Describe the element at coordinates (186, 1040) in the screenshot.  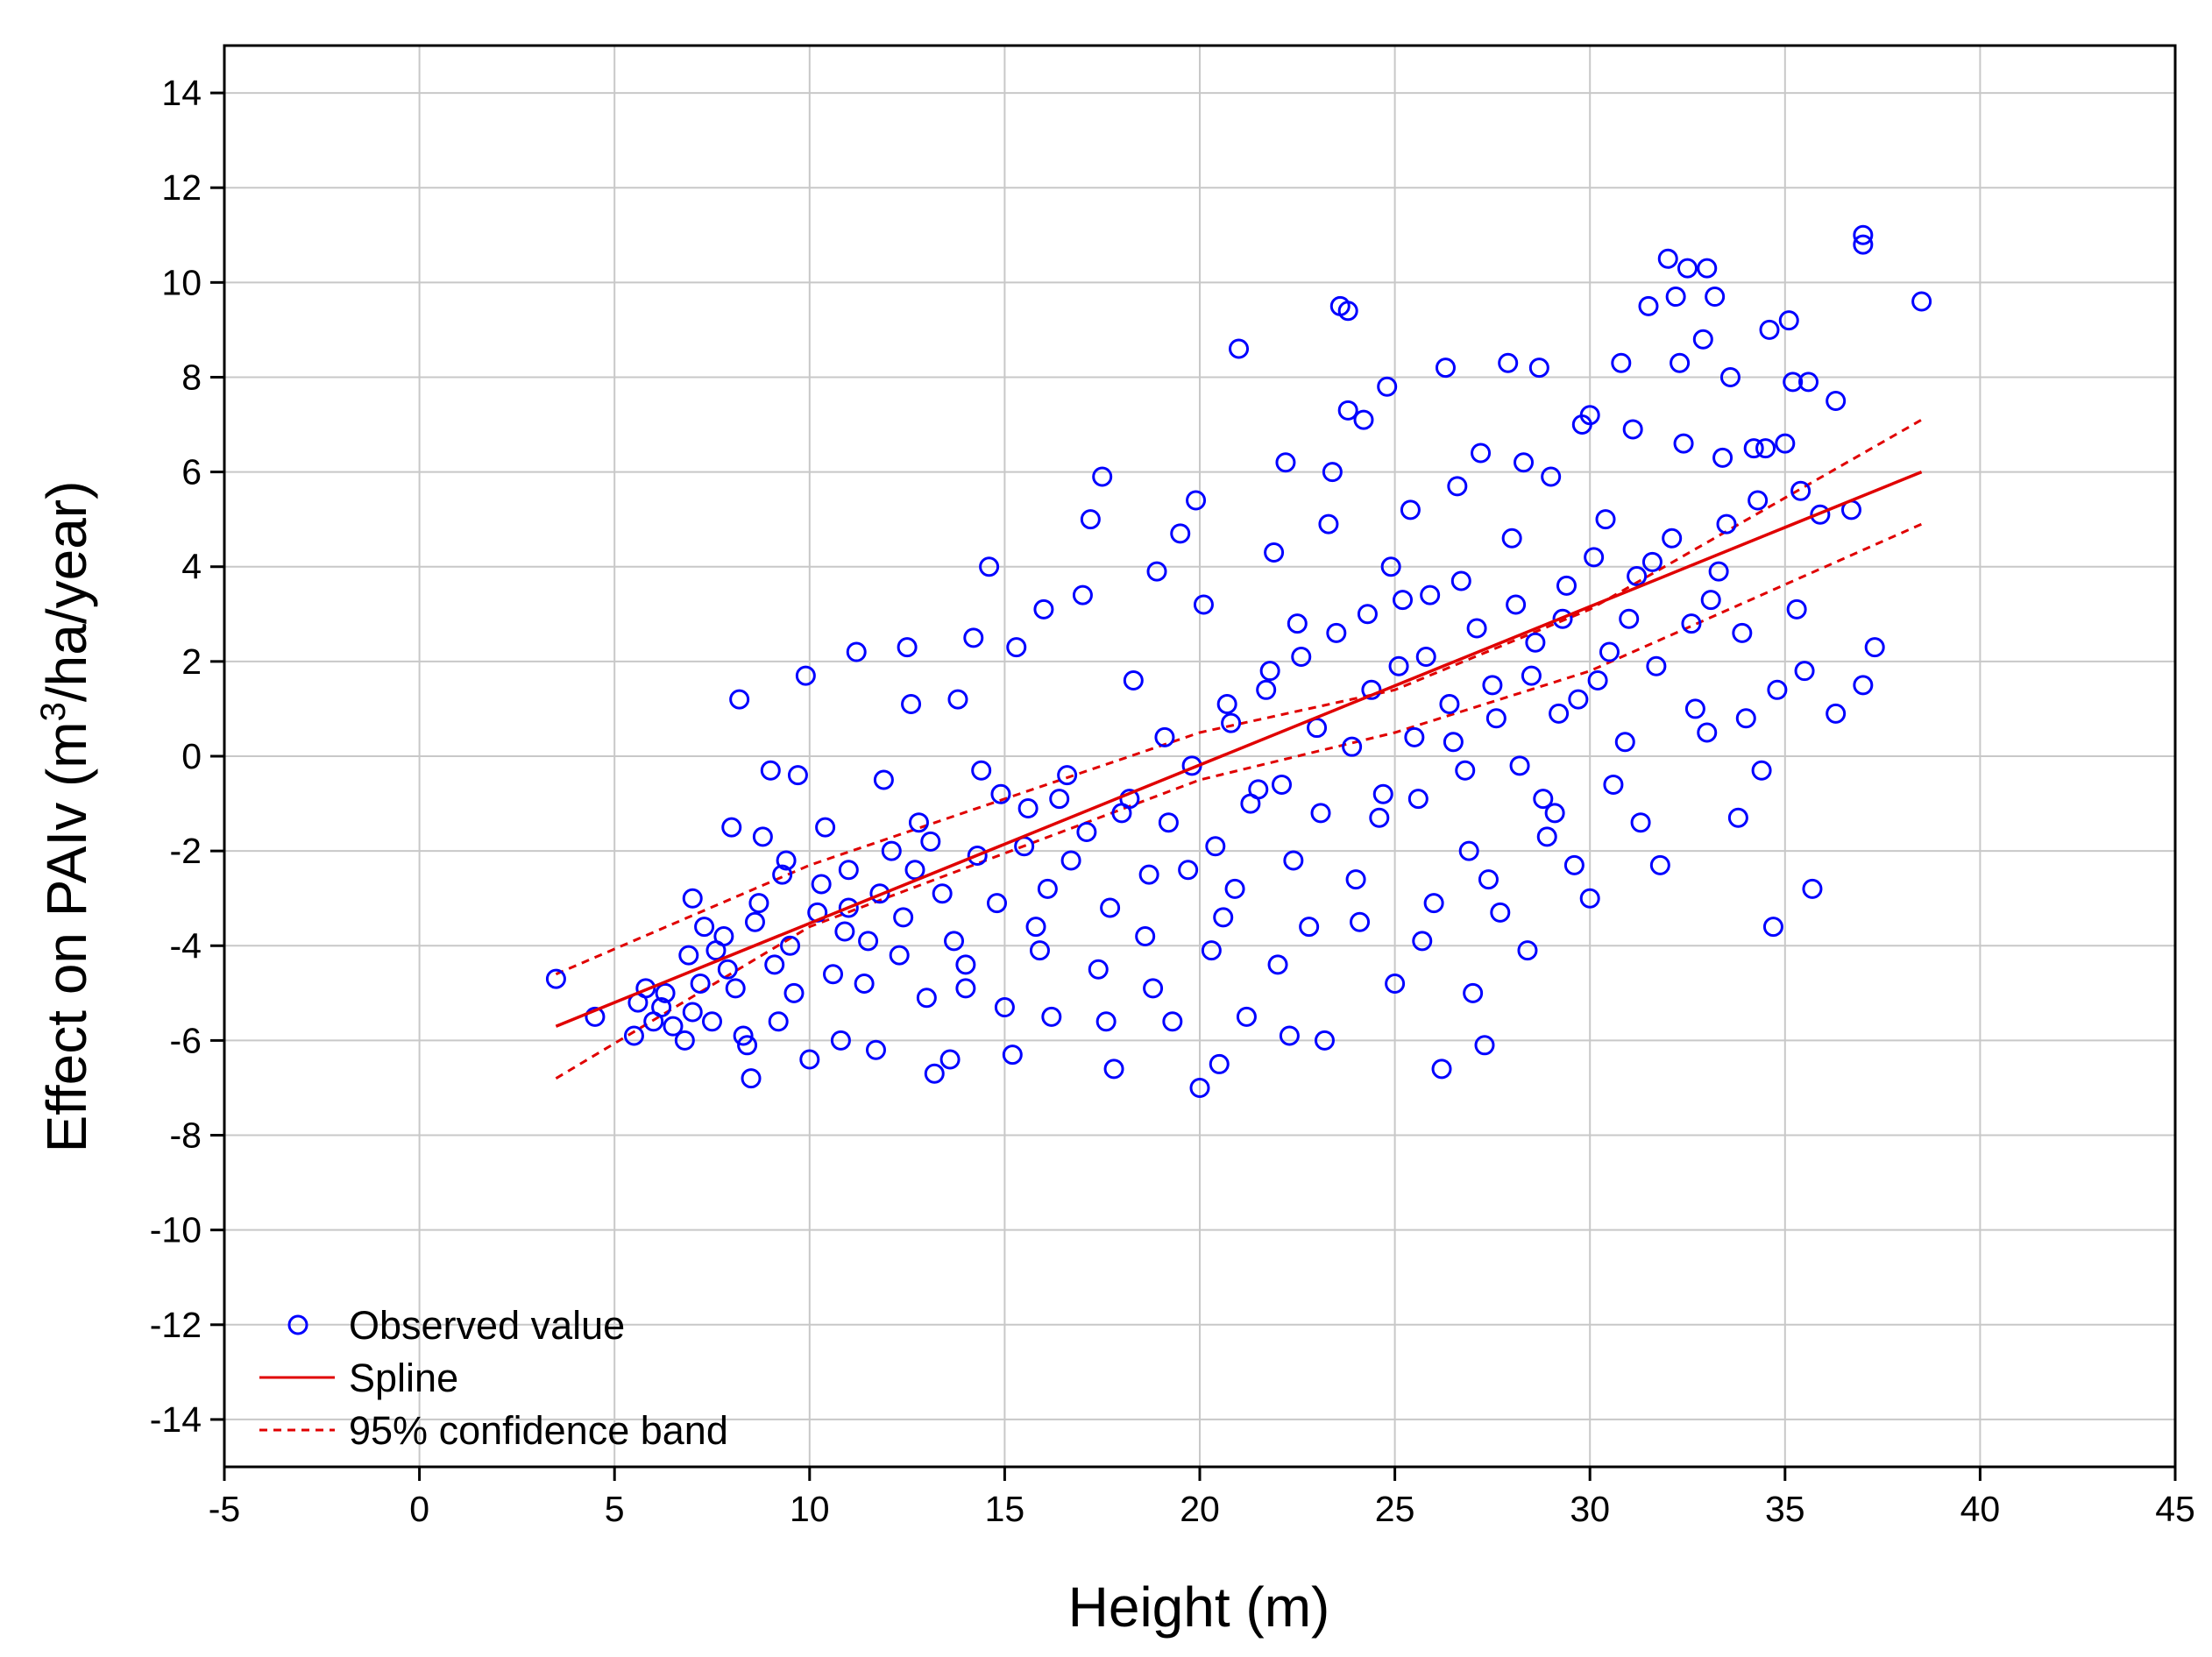
I see `y-tick-label: -6` at that location.